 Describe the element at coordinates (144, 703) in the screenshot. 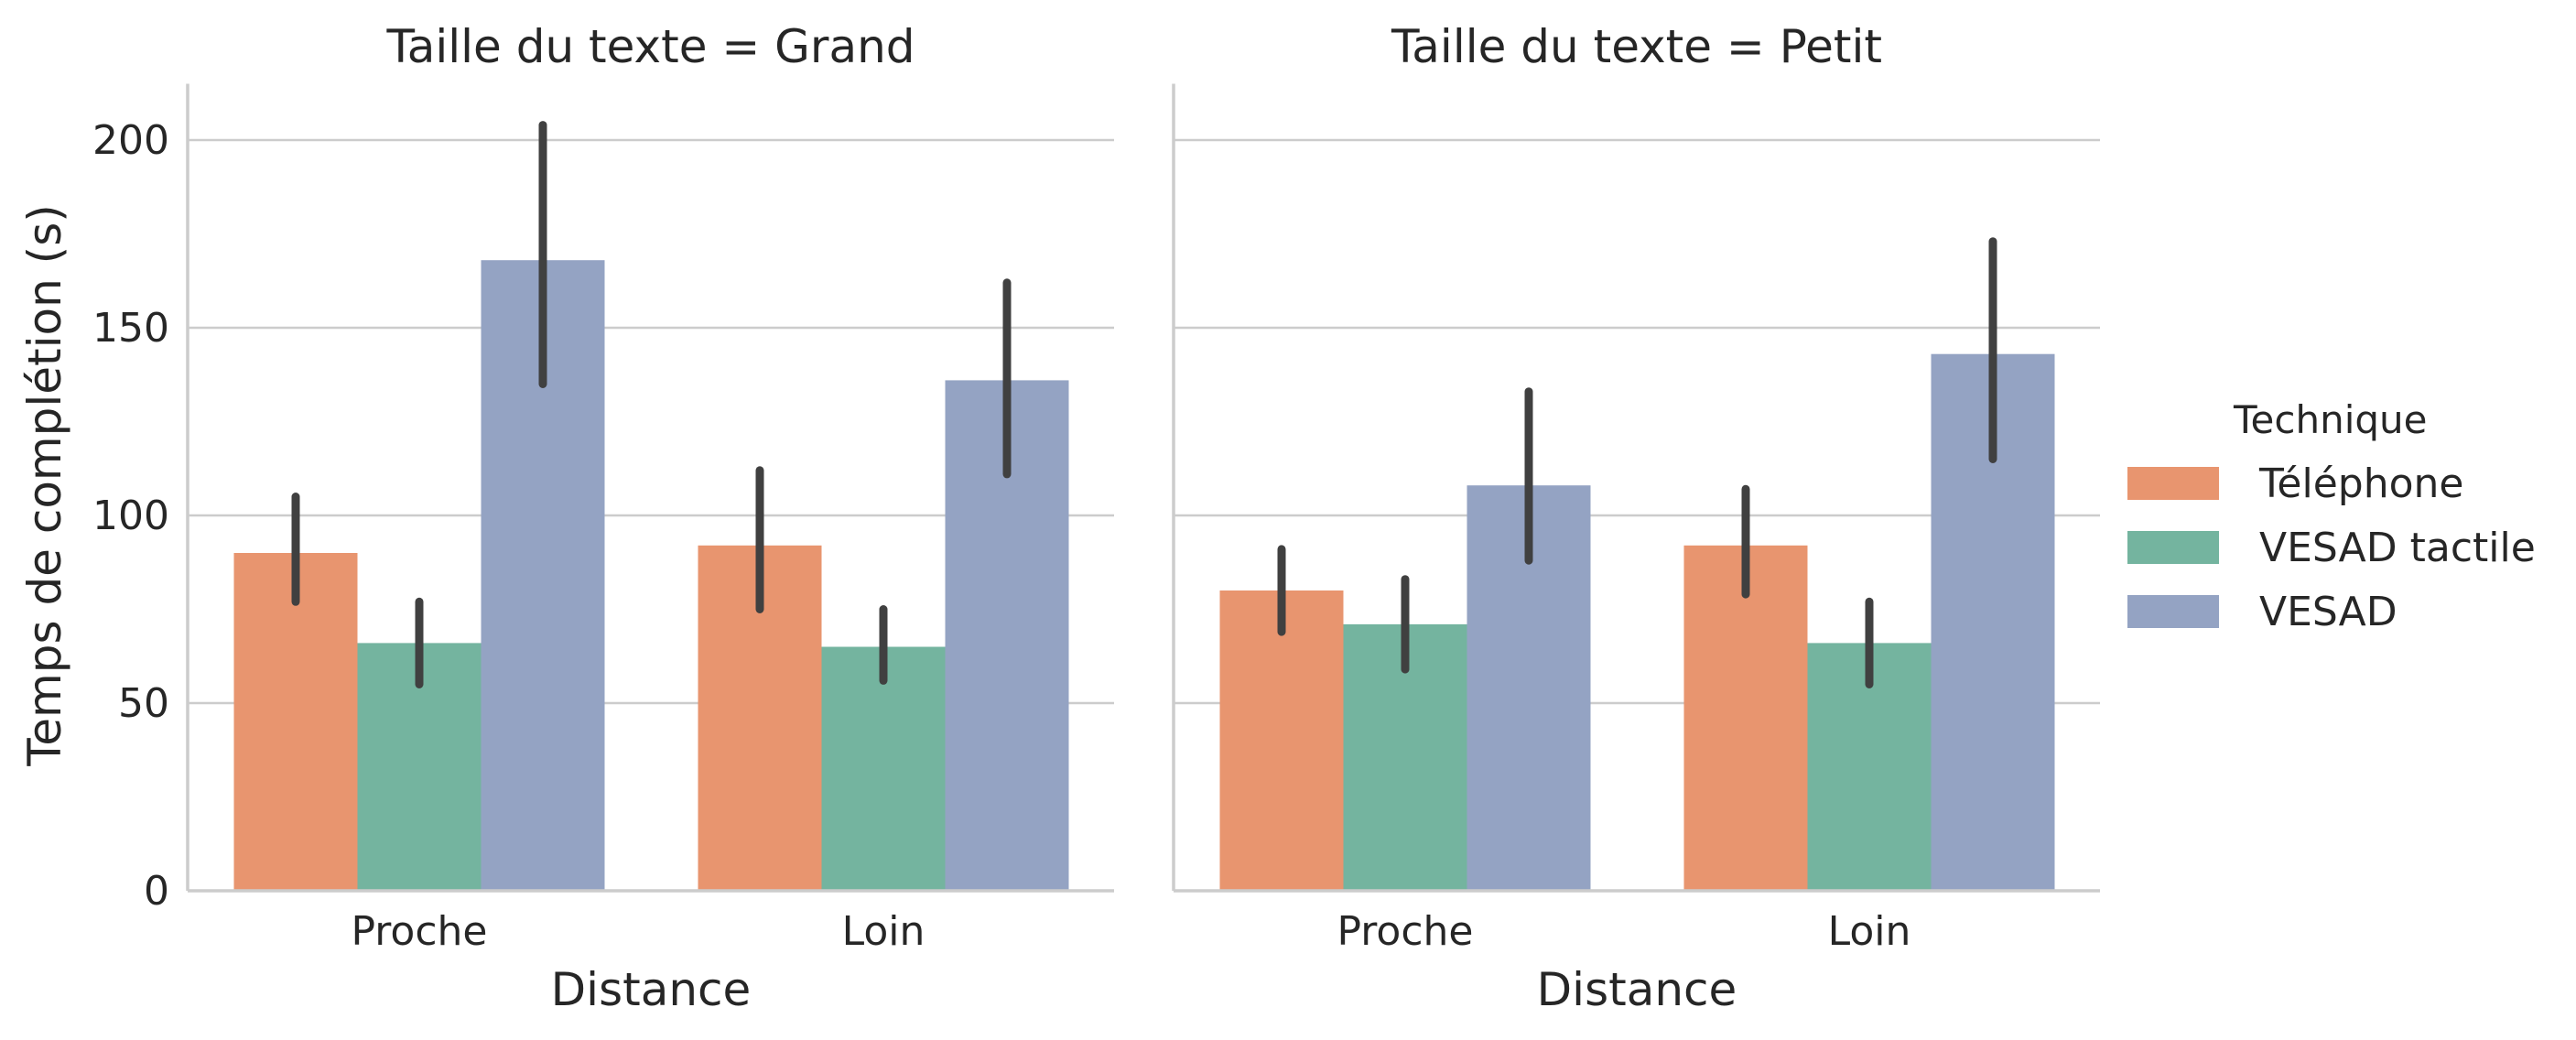

I see `y-tick-label: 50` at that location.